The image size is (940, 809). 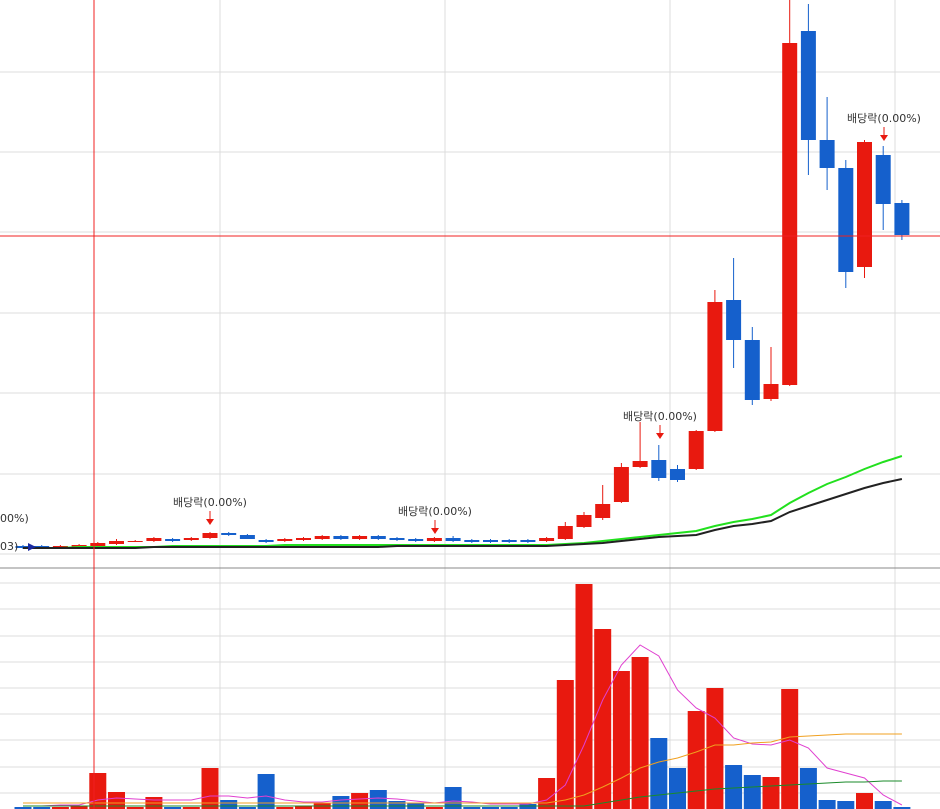 What do you see at coordinates (9, 546) in the screenshot?
I see `annotation: 03)` at bounding box center [9, 546].